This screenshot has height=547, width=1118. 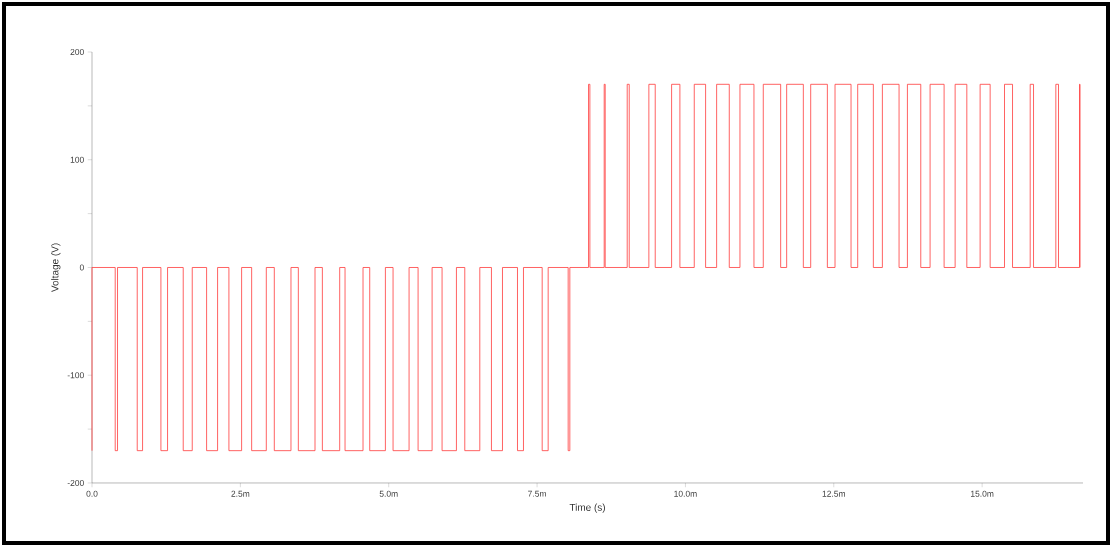 I want to click on y-tick-label: 200, so click(x=77, y=52).